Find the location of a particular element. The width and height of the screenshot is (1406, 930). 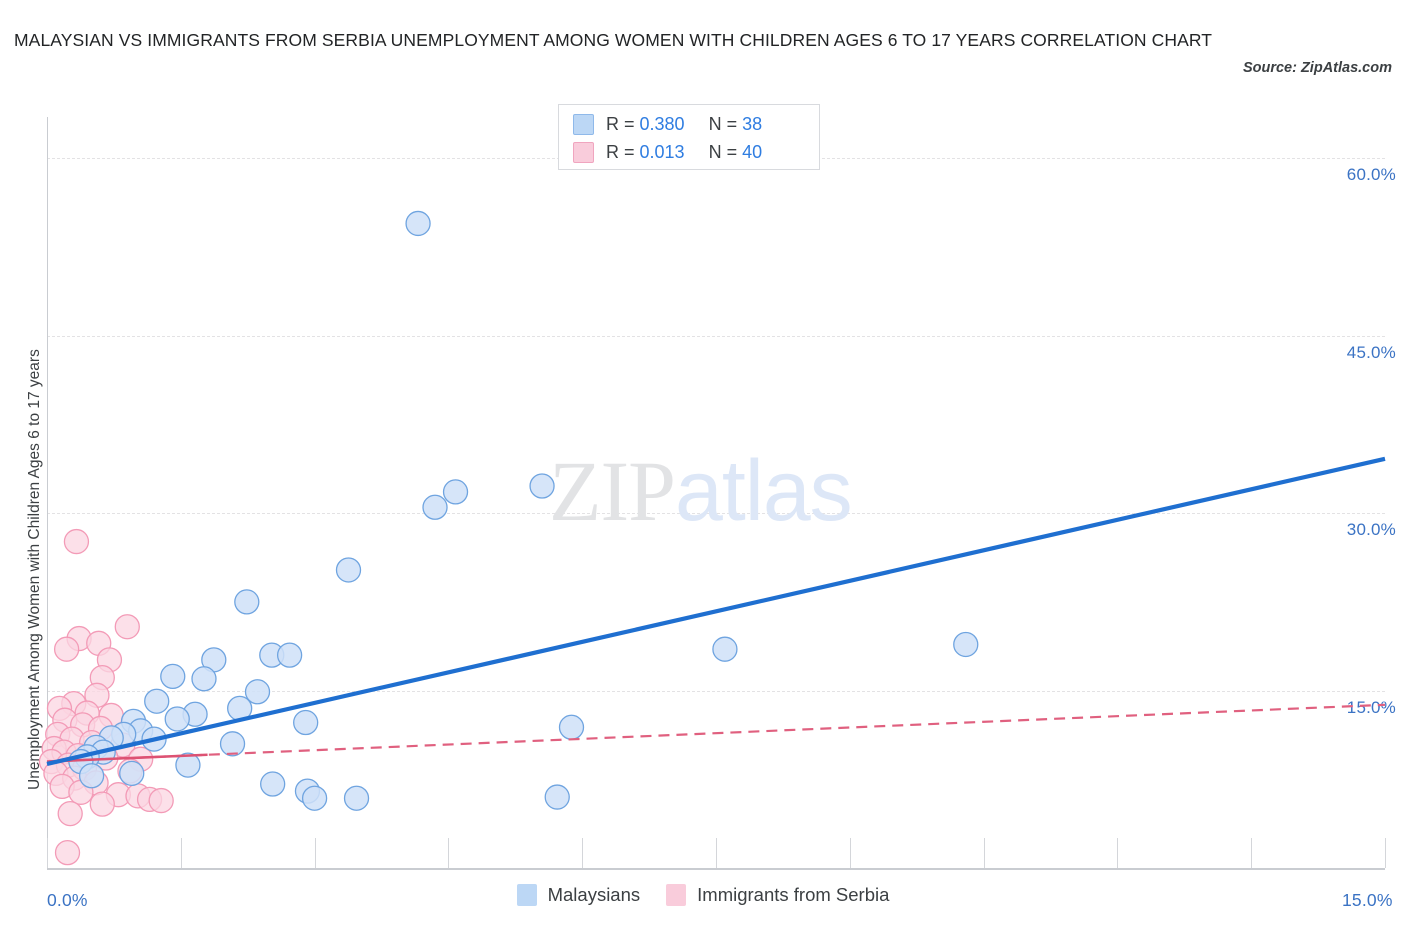

swatch-malaysians is located at coordinates (583, 124).